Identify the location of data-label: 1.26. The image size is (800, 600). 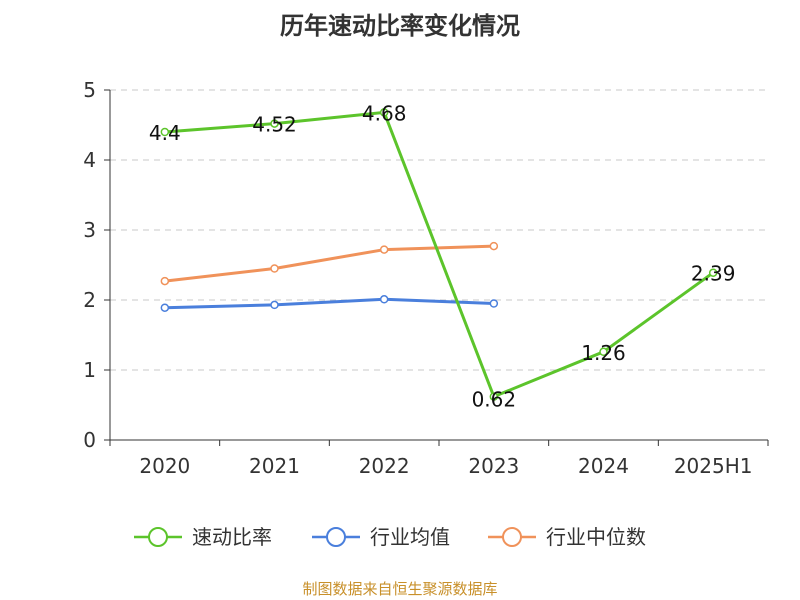
(603, 353).